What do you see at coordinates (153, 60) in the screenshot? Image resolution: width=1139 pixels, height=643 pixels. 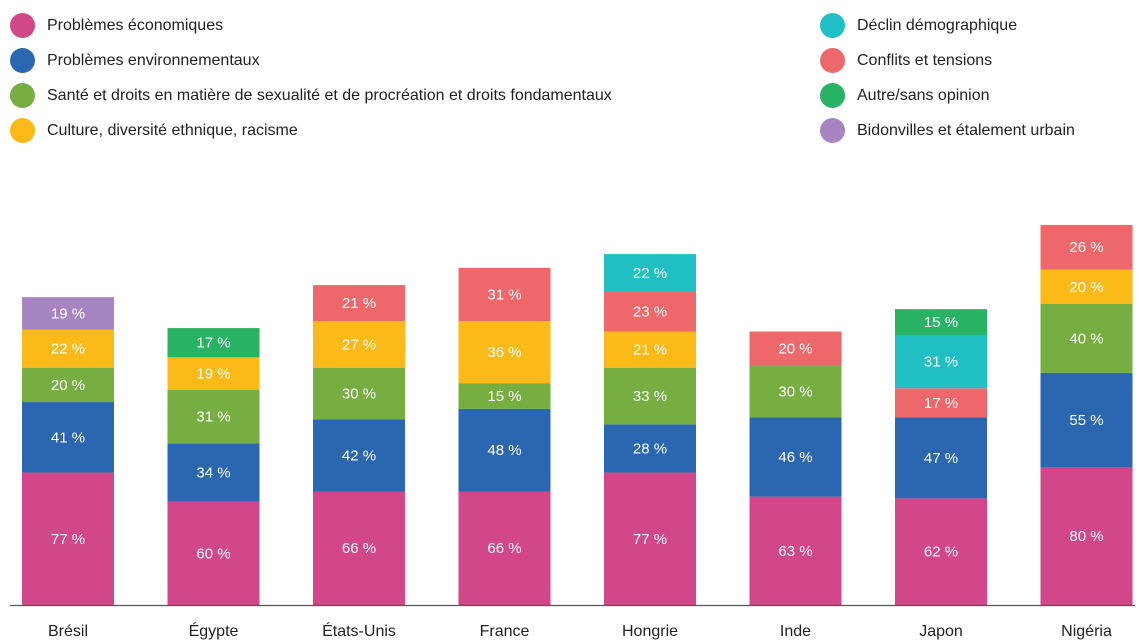 I see `legend-label: Problèmes environnementaux` at bounding box center [153, 60].